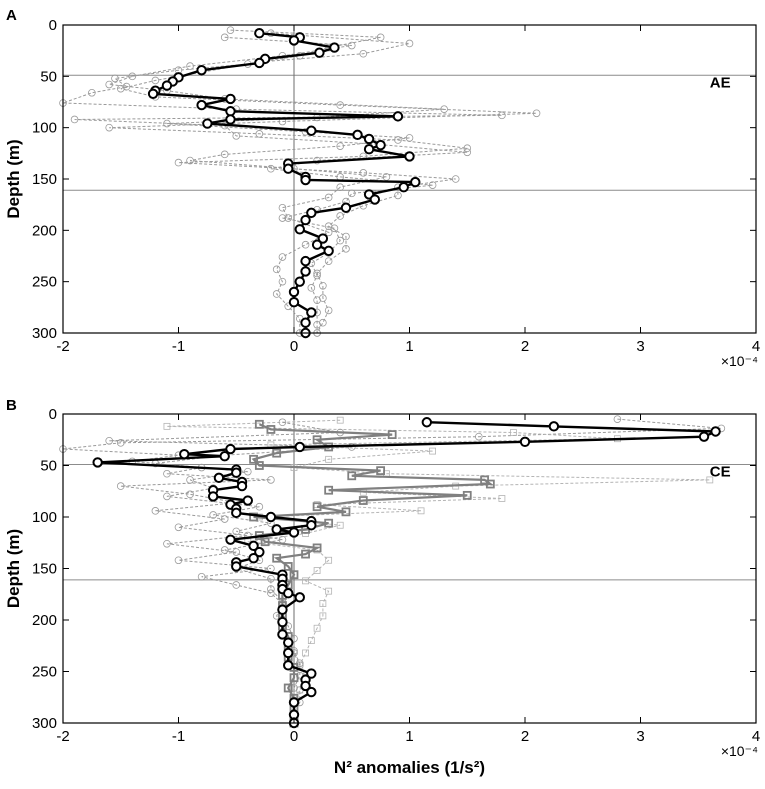 The height and width of the screenshot is (789, 765). What do you see at coordinates (640, 346) in the screenshot?
I see `x-tick-label: 3` at bounding box center [640, 346].